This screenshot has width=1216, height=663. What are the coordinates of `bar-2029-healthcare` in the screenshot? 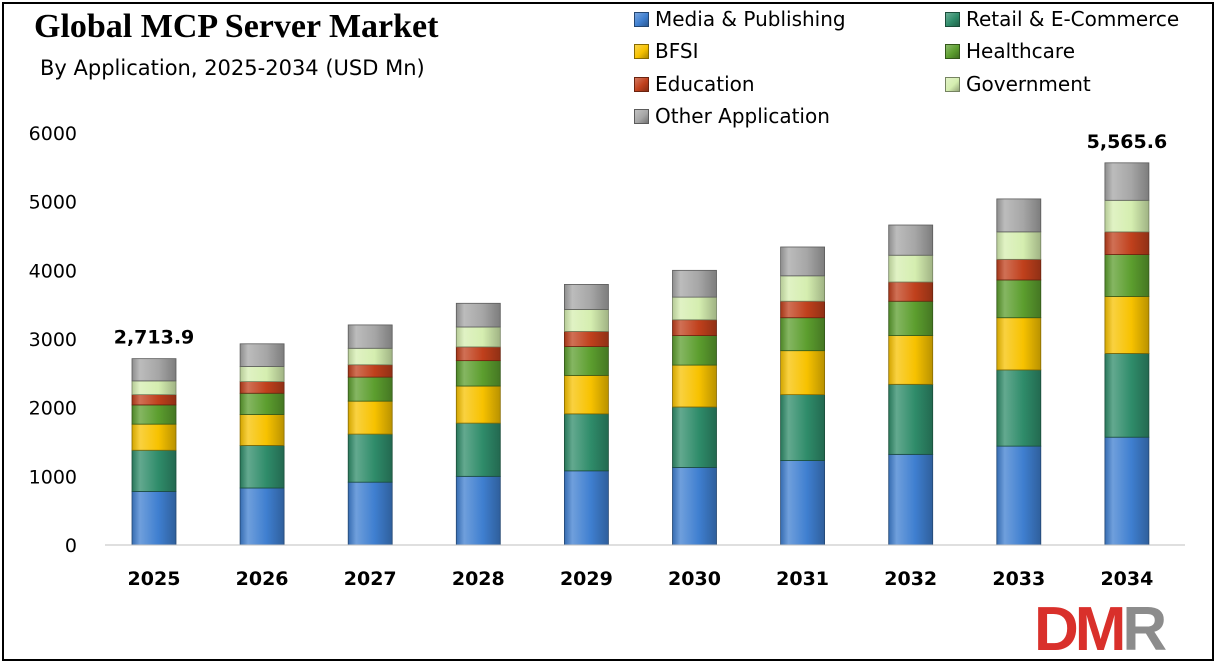 It's located at (586, 361).